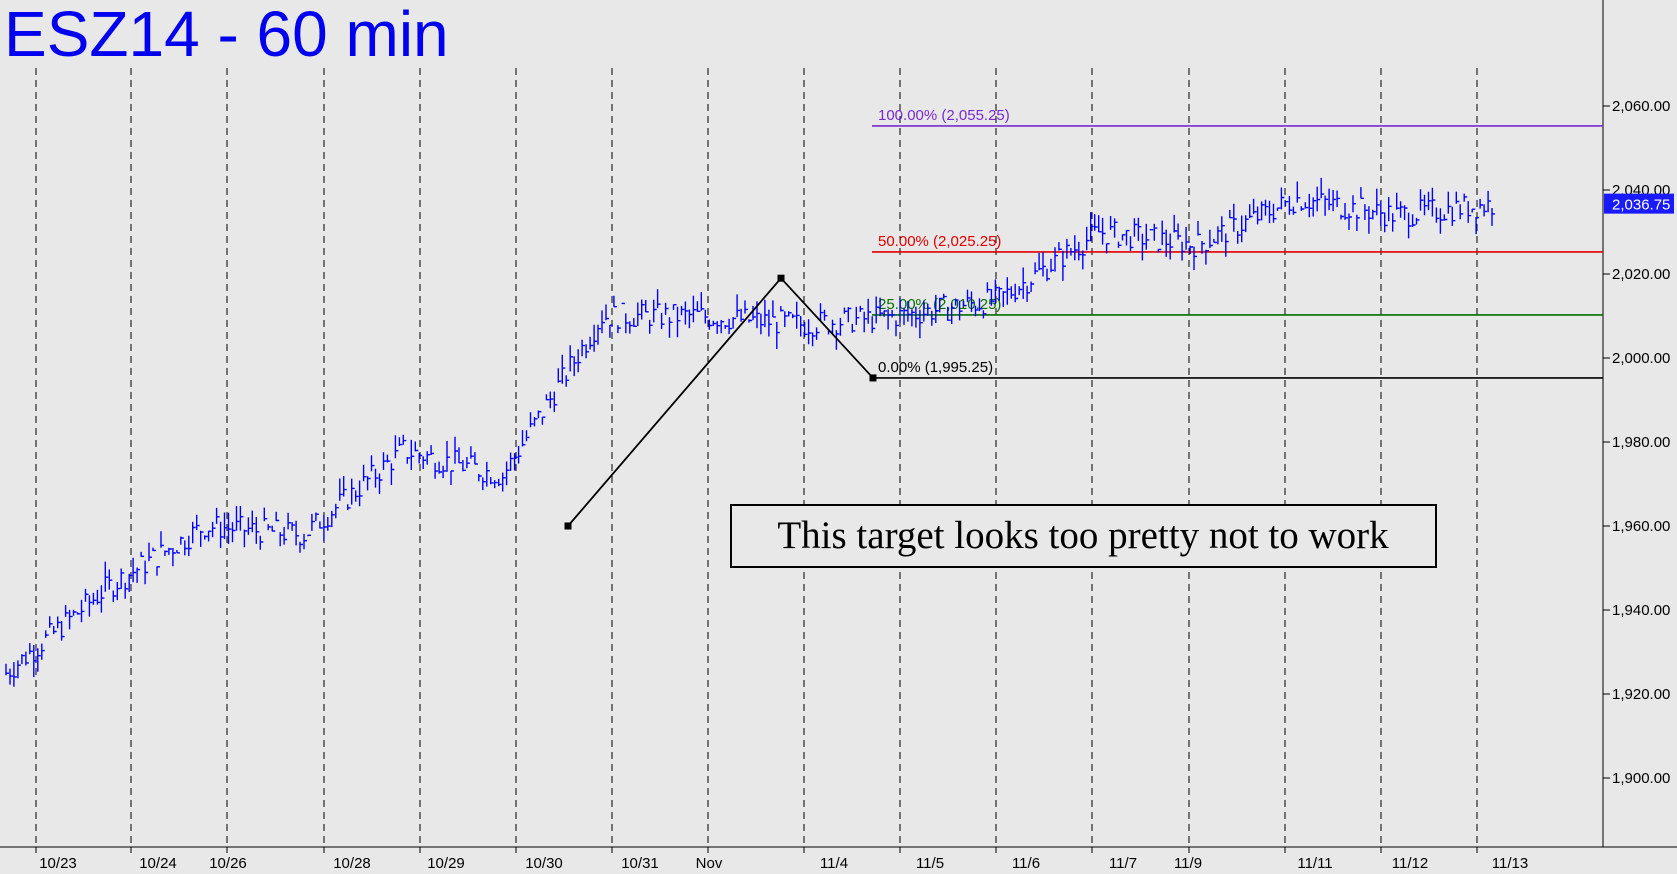  Describe the element at coordinates (1188, 863) in the screenshot. I see `date-tick-label: 11/9` at that location.